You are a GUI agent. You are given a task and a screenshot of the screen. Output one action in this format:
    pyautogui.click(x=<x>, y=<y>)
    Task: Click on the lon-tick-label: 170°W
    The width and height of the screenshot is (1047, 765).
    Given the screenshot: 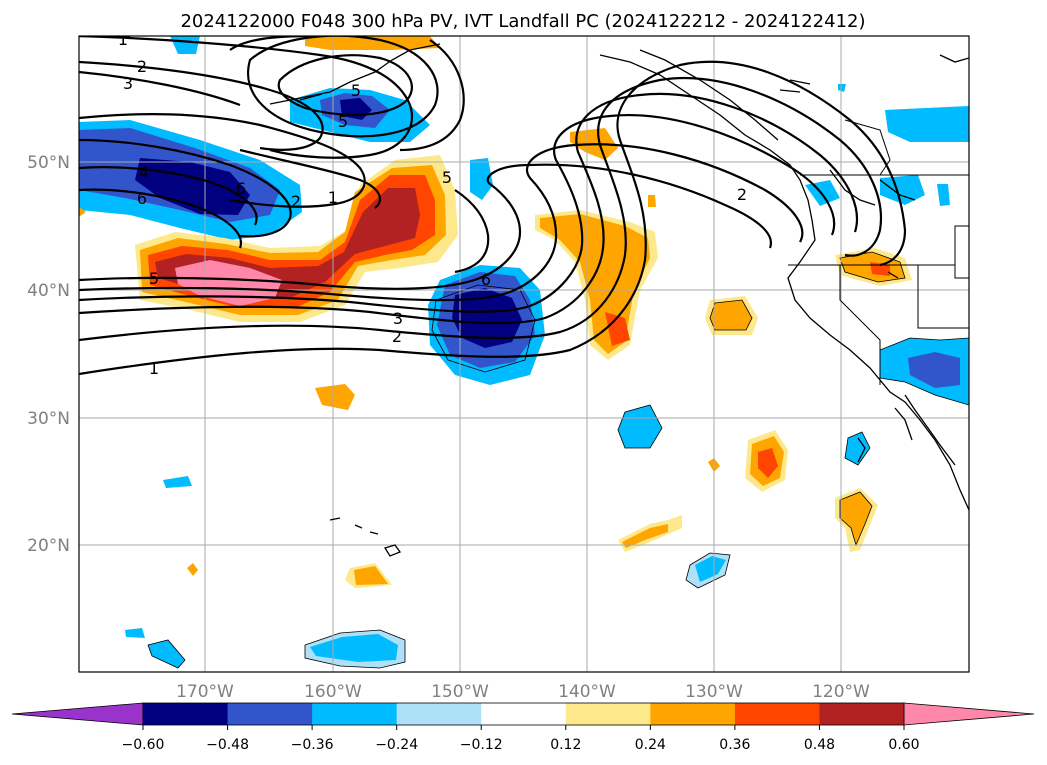 What is the action you would take?
    pyautogui.click(x=205, y=692)
    